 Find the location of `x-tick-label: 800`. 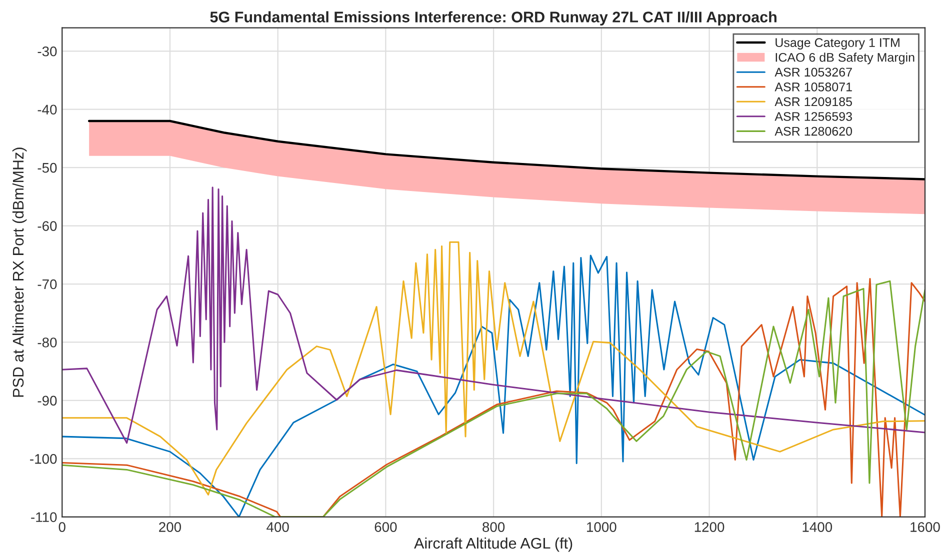

x-tick-label: 800 is located at coordinates (493, 527).